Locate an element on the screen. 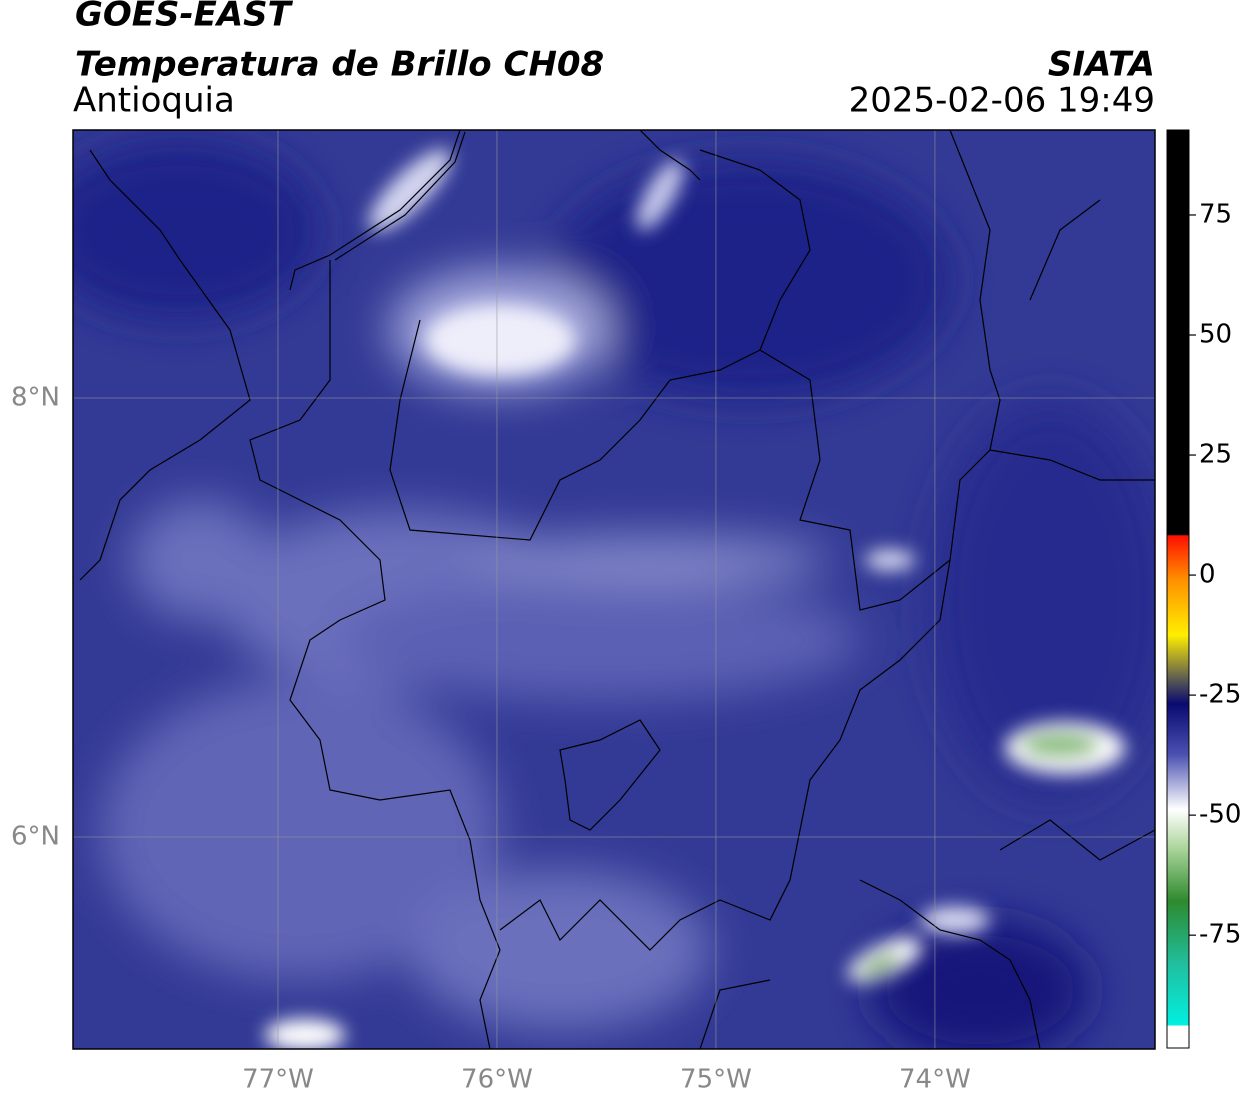 This screenshot has height=1103, width=1252. x-tick-label: 77°W is located at coordinates (278, 1080).